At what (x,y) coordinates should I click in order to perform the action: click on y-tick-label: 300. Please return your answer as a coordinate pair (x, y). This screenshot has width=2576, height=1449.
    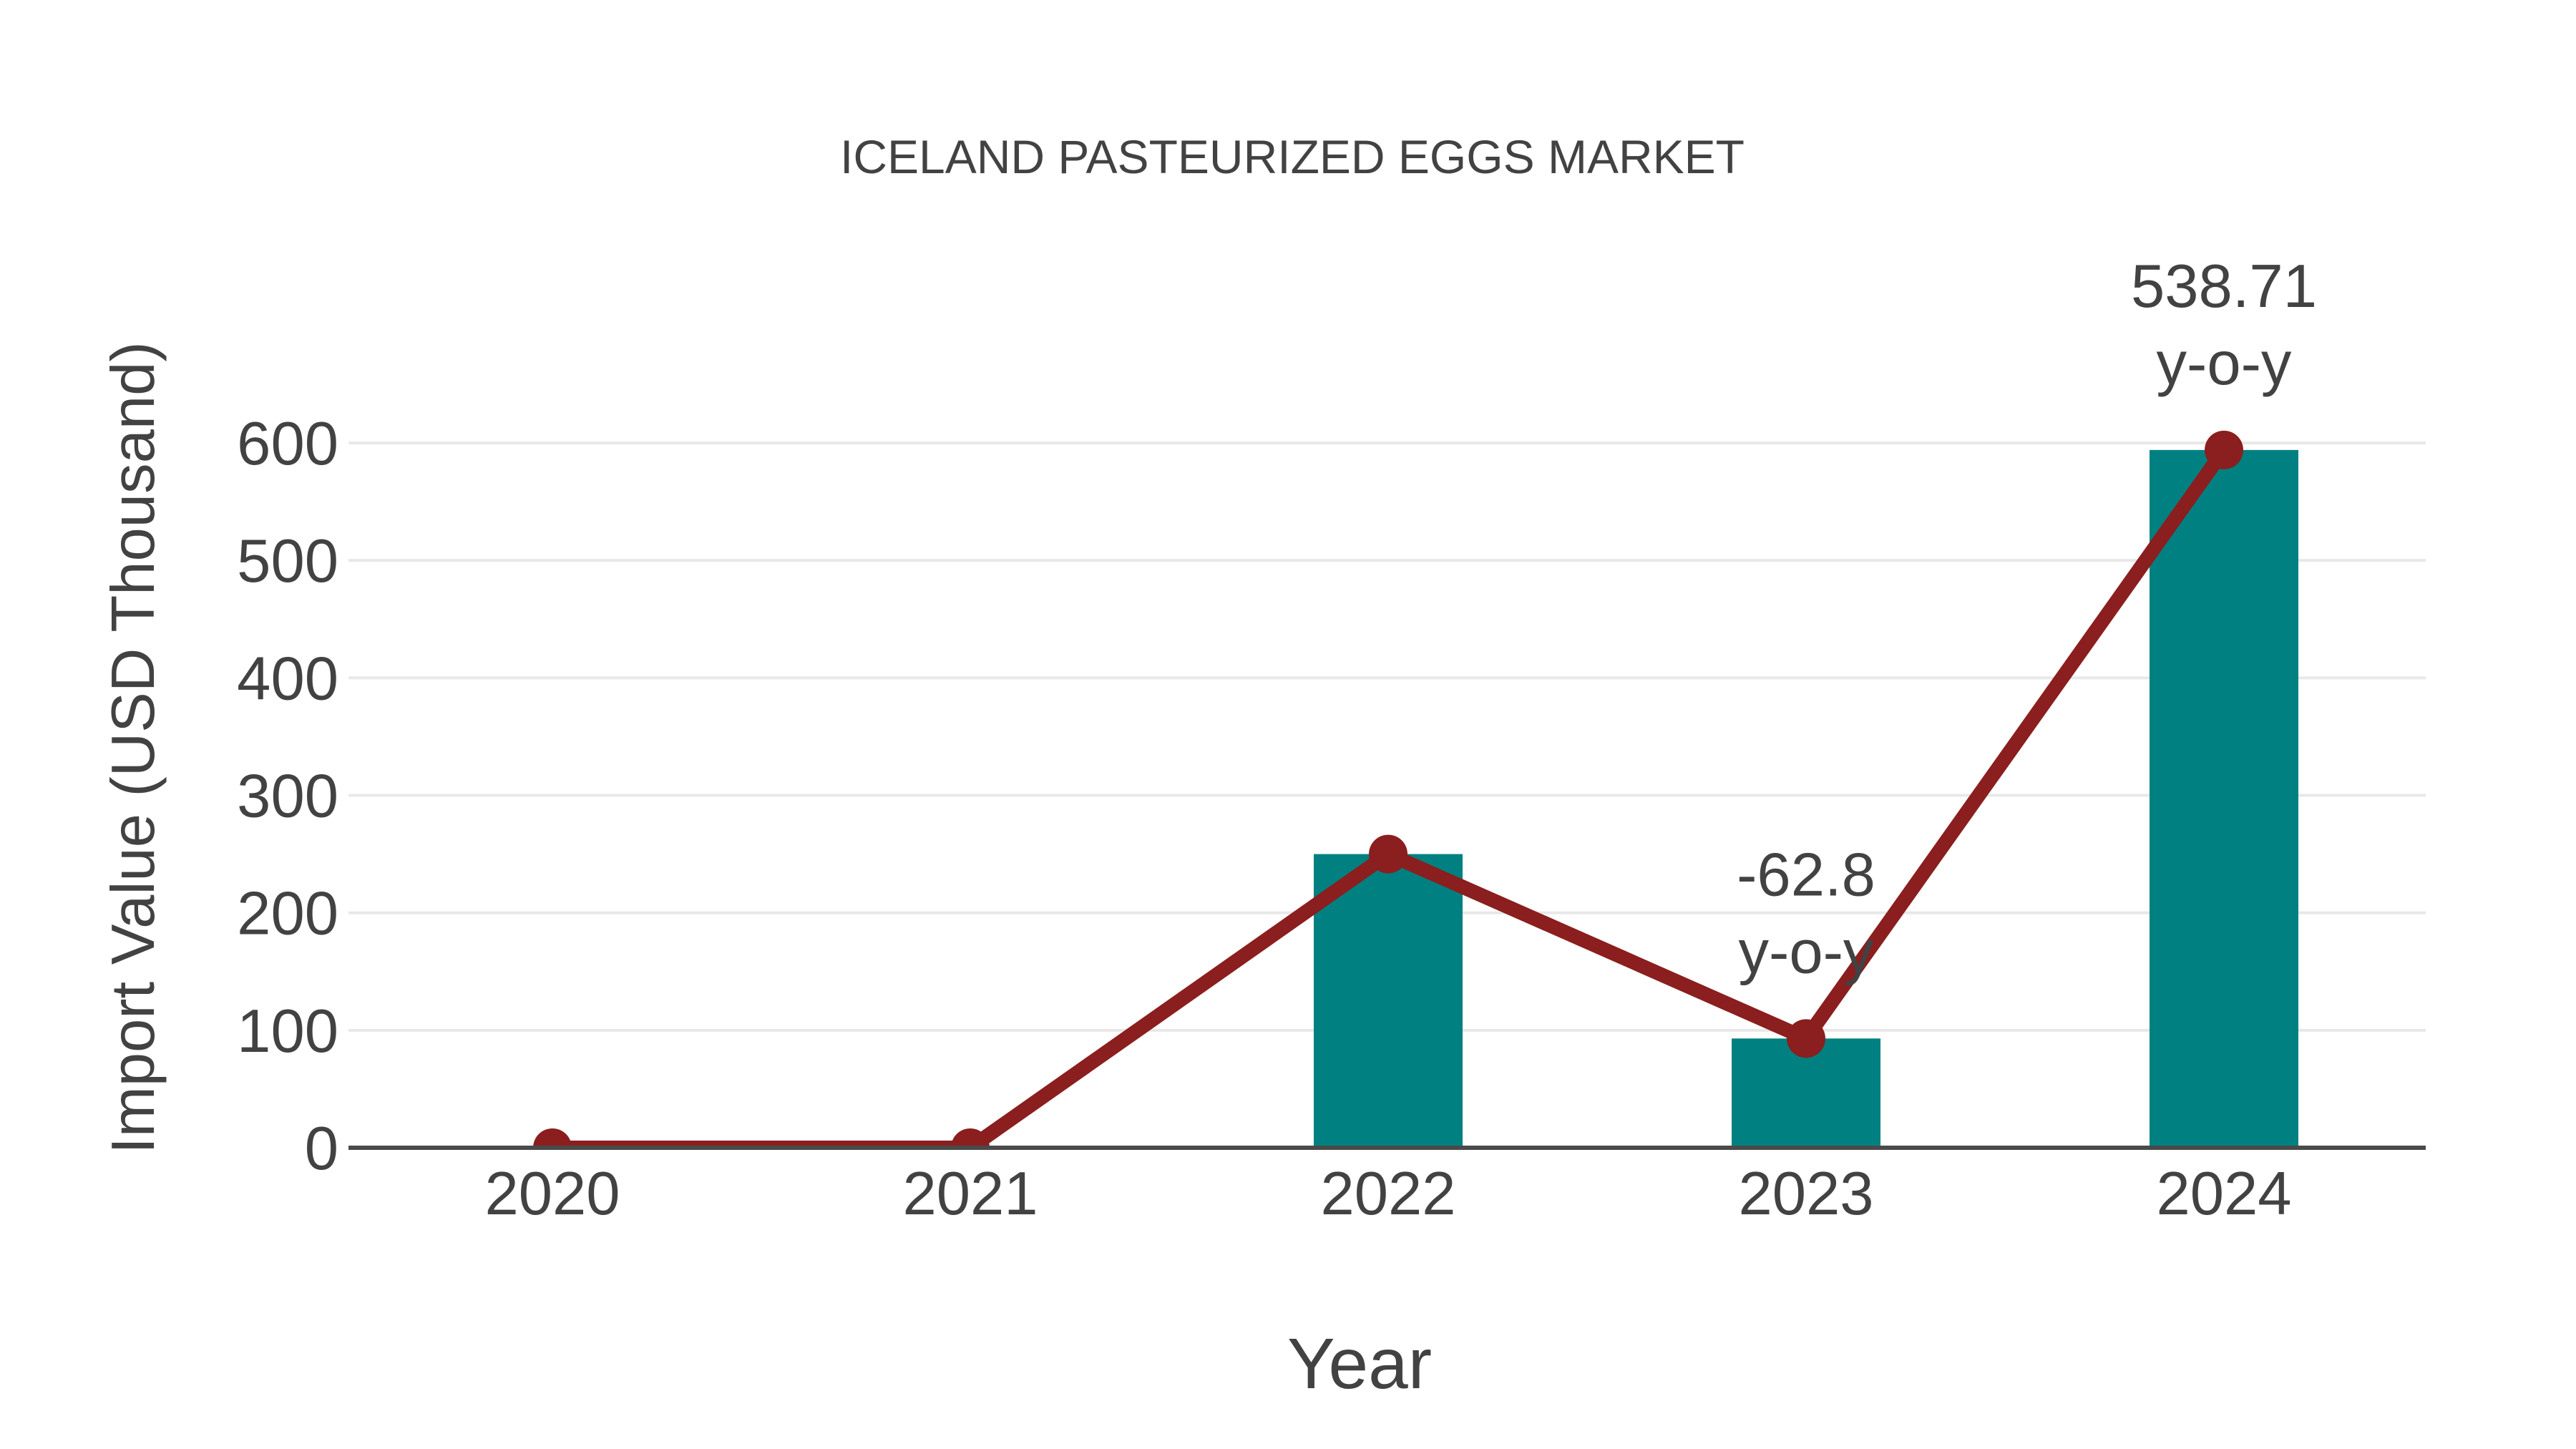
    Looking at the image, I should click on (287, 797).